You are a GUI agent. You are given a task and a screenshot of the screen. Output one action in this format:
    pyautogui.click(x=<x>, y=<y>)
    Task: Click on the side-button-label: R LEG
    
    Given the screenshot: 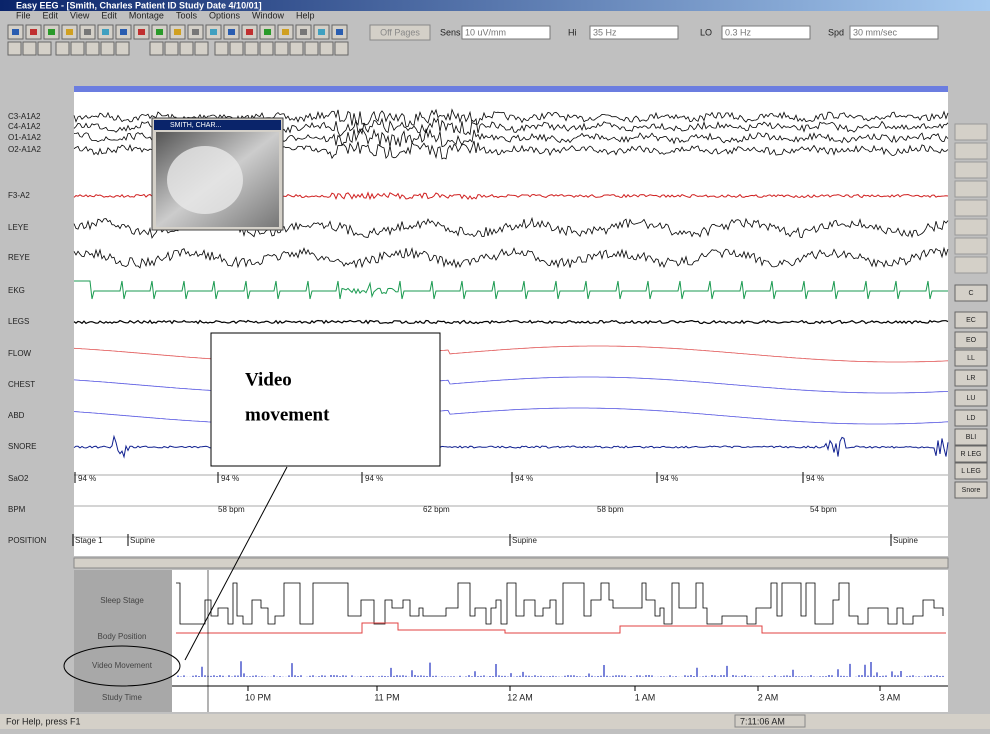 What is the action you would take?
    pyautogui.click(x=970, y=454)
    